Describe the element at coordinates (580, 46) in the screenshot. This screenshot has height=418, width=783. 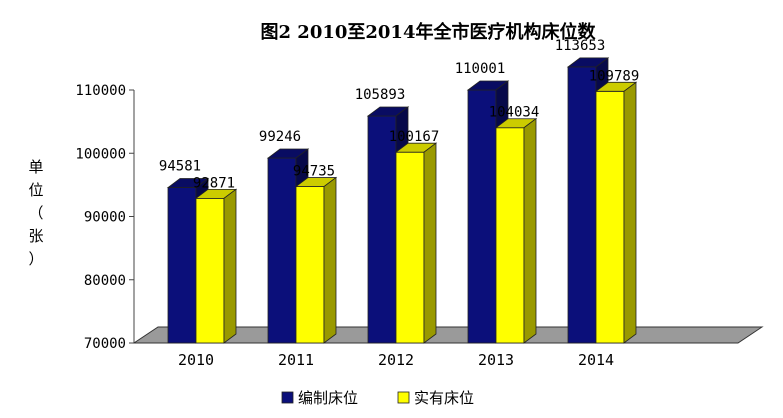
I see `data-label: 113653` at that location.